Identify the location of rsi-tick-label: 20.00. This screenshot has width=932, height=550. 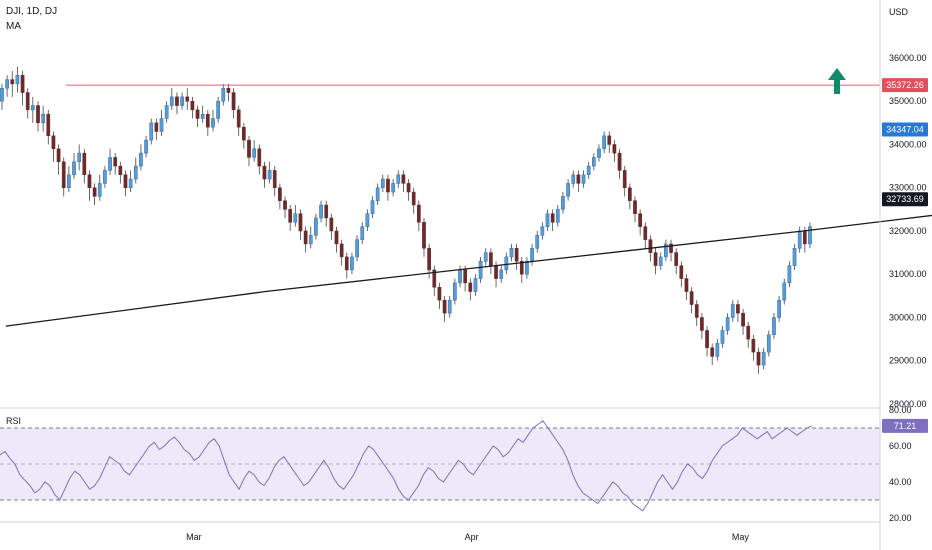
(900, 518).